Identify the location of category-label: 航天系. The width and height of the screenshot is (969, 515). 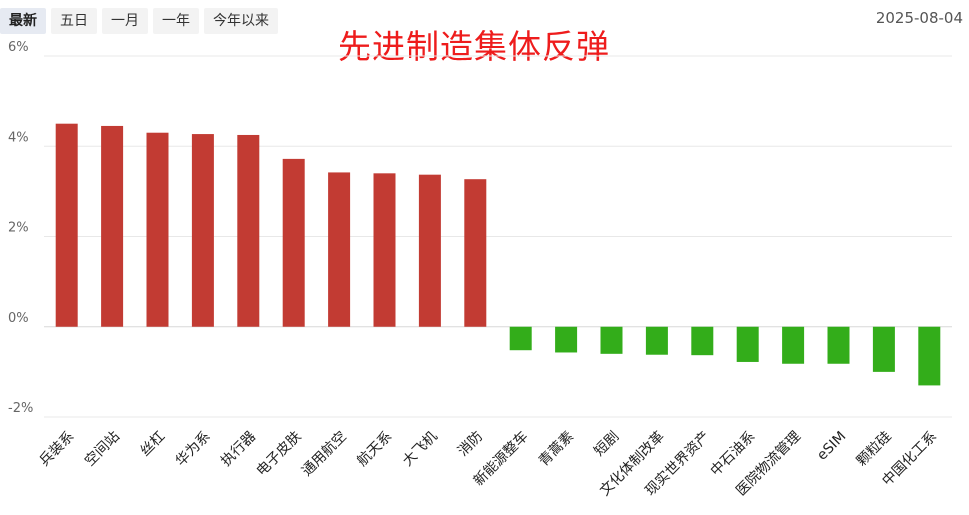
(374, 449).